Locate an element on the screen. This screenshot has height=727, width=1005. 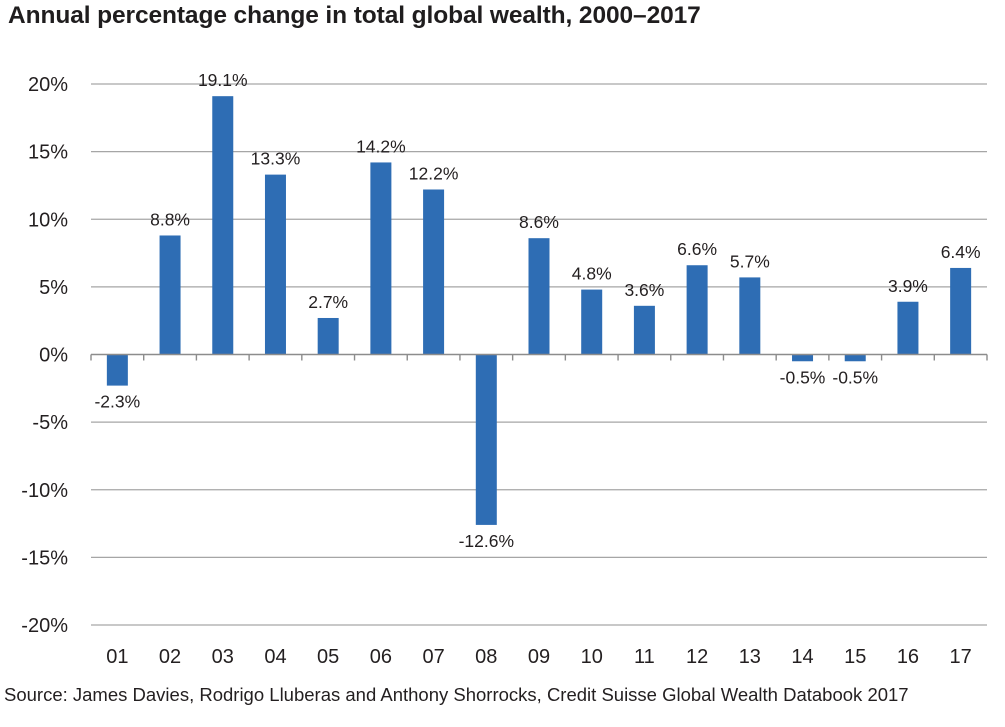
y-tick-label: 15% is located at coordinates (48, 153).